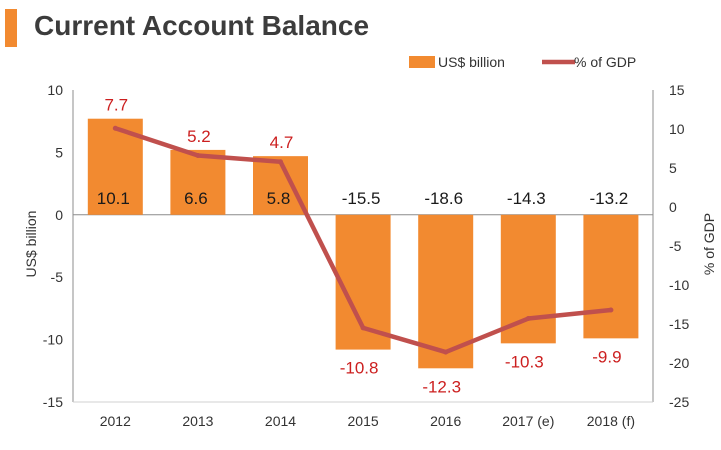 The height and width of the screenshot is (450, 721). I want to click on chart-title: Current Account Balance, so click(202, 25).